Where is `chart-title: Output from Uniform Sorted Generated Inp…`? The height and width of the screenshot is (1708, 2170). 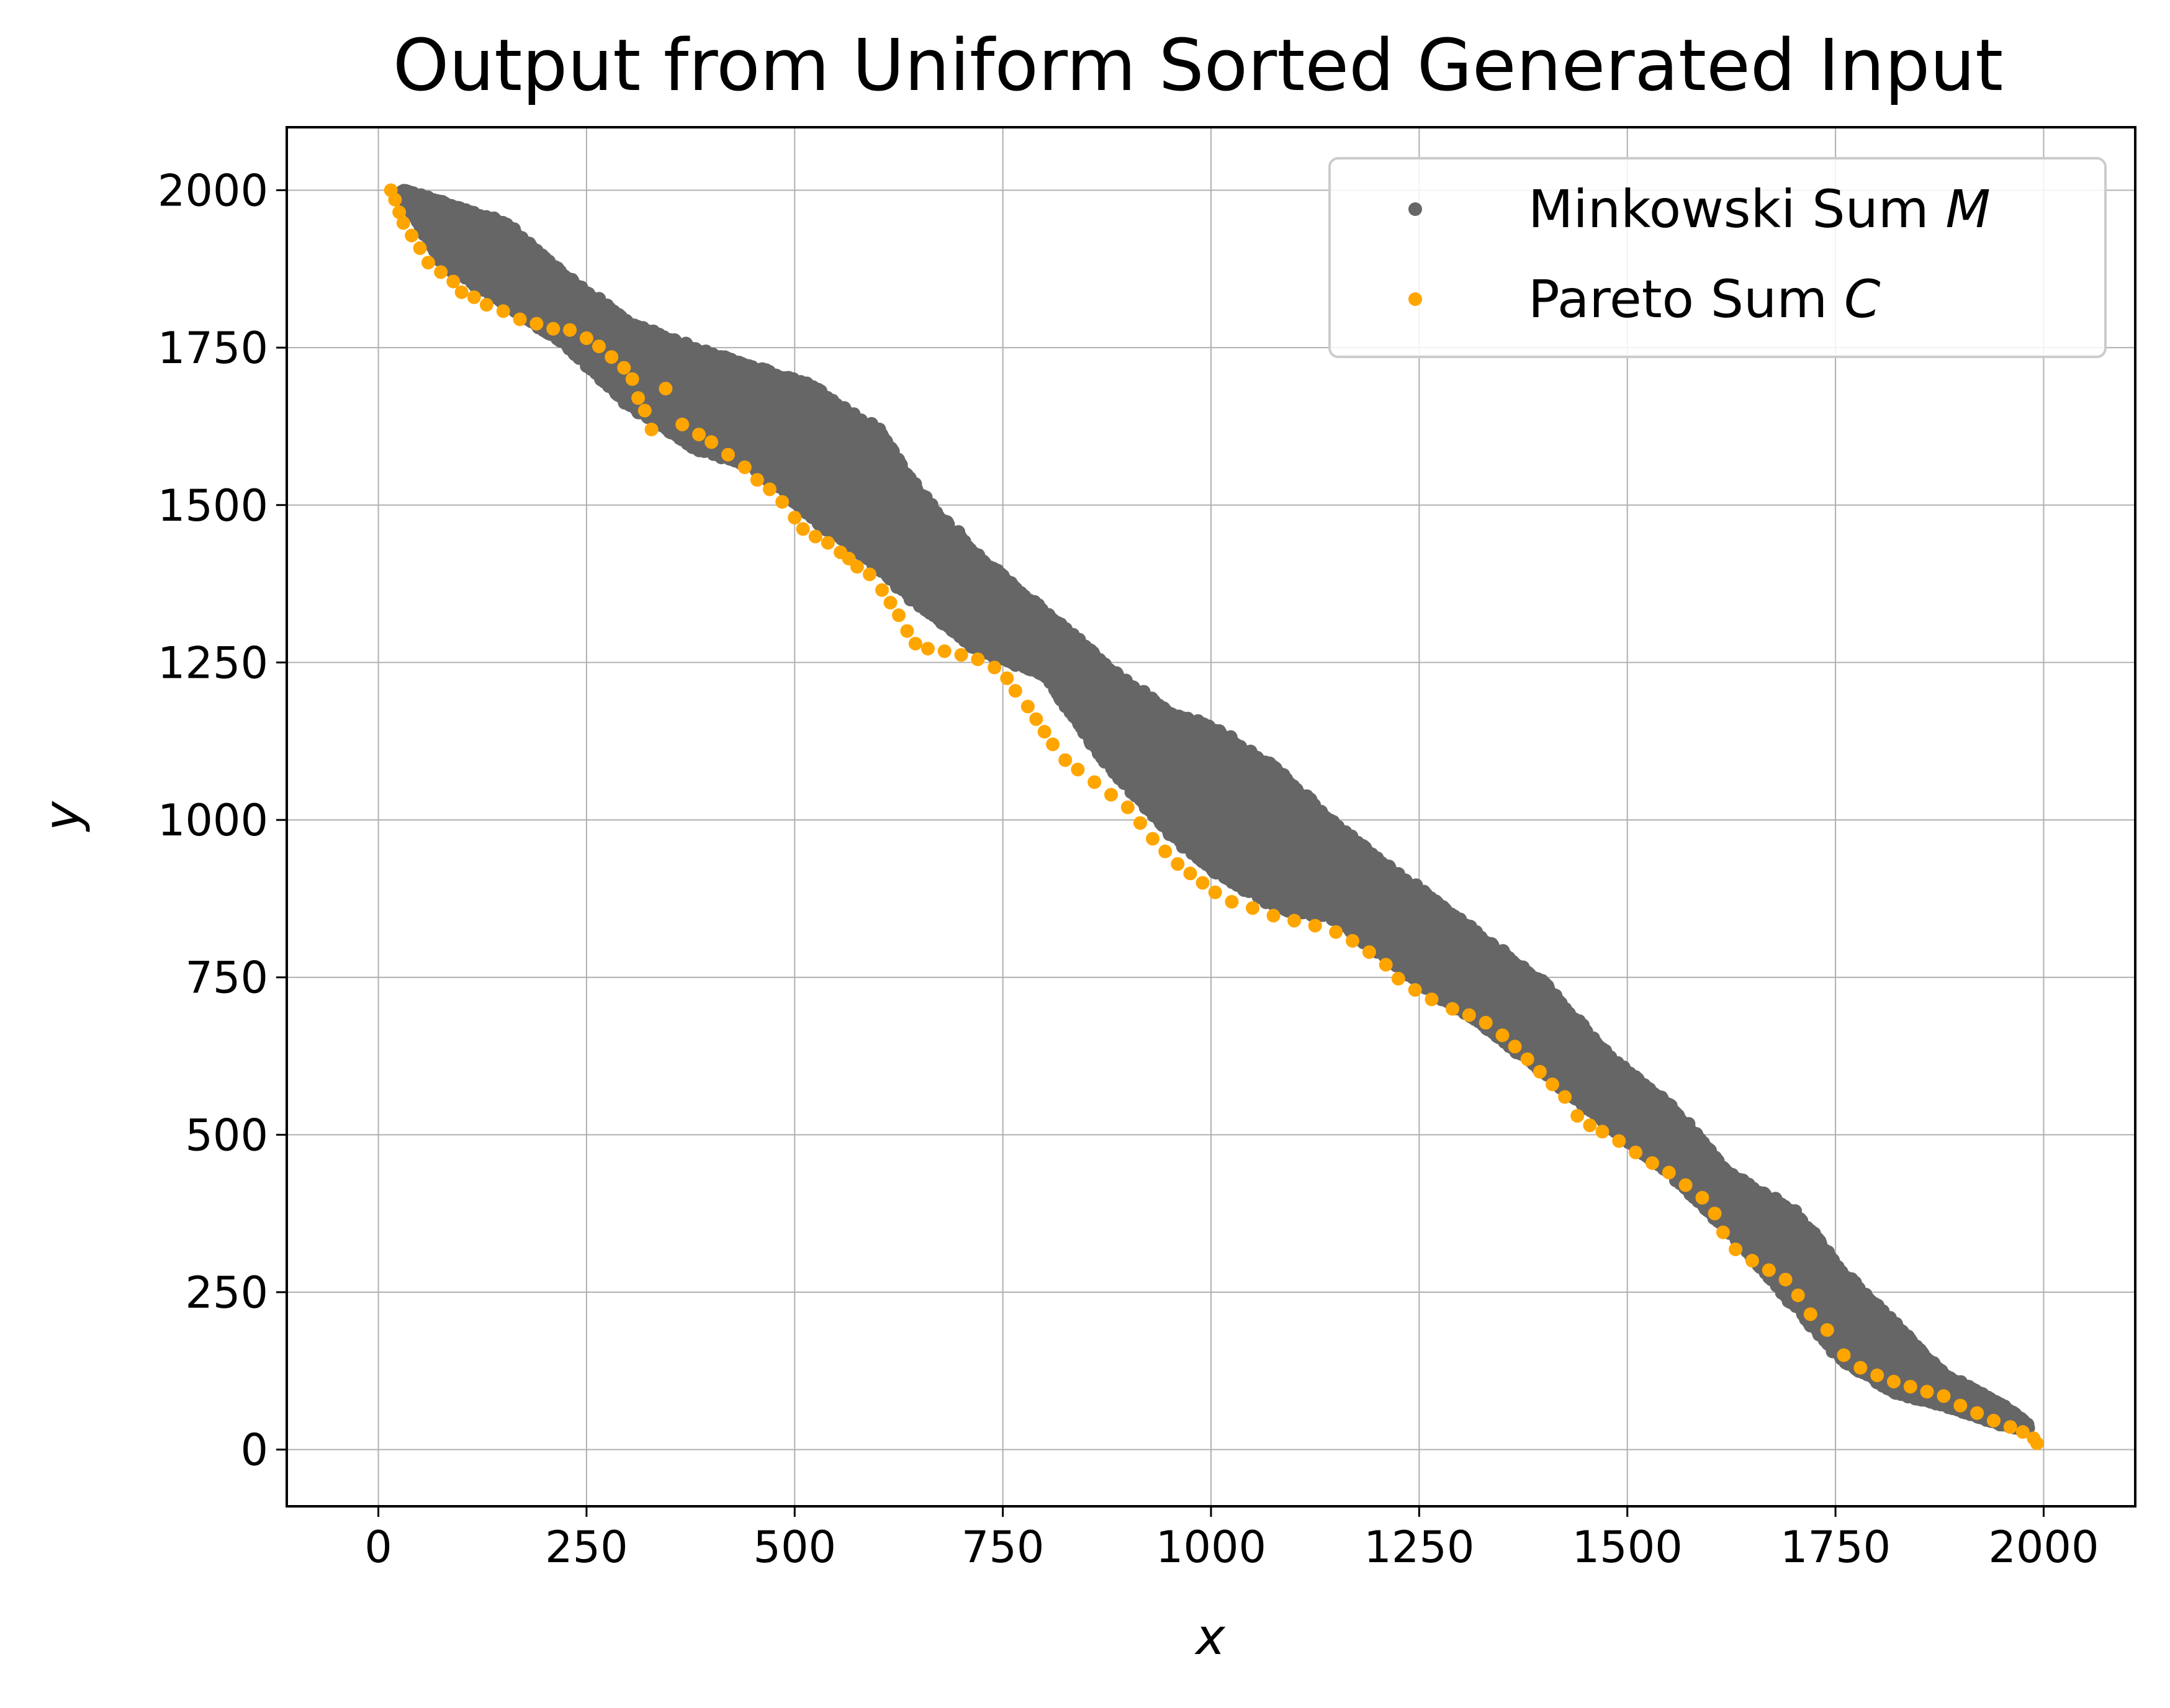
chart-title: Output from Uniform Sorted Generated Inp… is located at coordinates (1198, 65).